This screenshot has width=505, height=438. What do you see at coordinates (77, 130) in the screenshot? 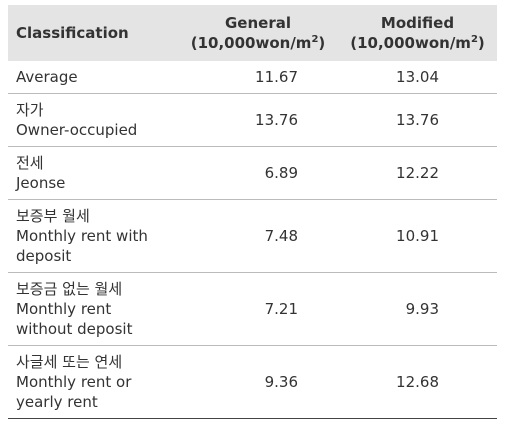
I see `label-line: Owner-occupied` at bounding box center [77, 130].